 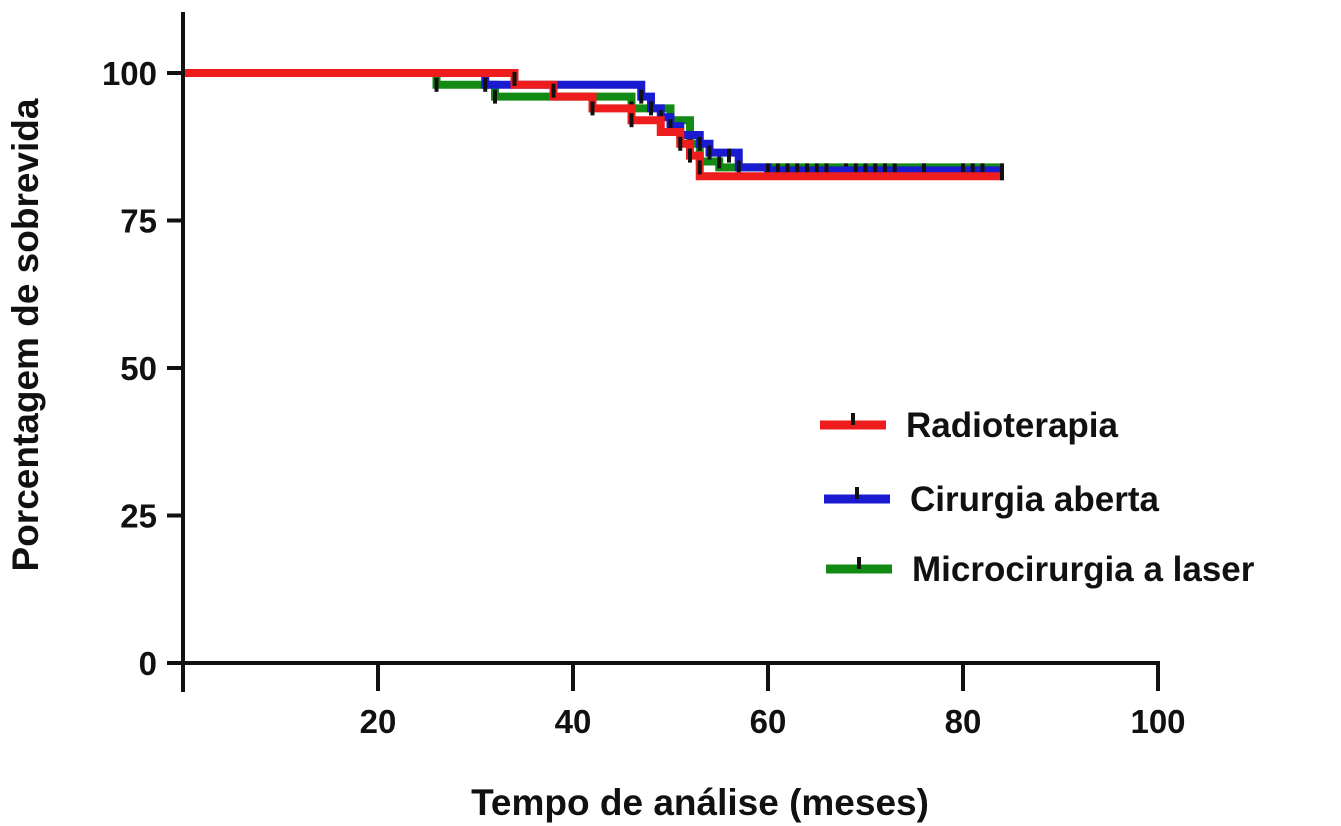 I want to click on legend-label-2: Microcirurgia a laser, so click(x=1083, y=569).